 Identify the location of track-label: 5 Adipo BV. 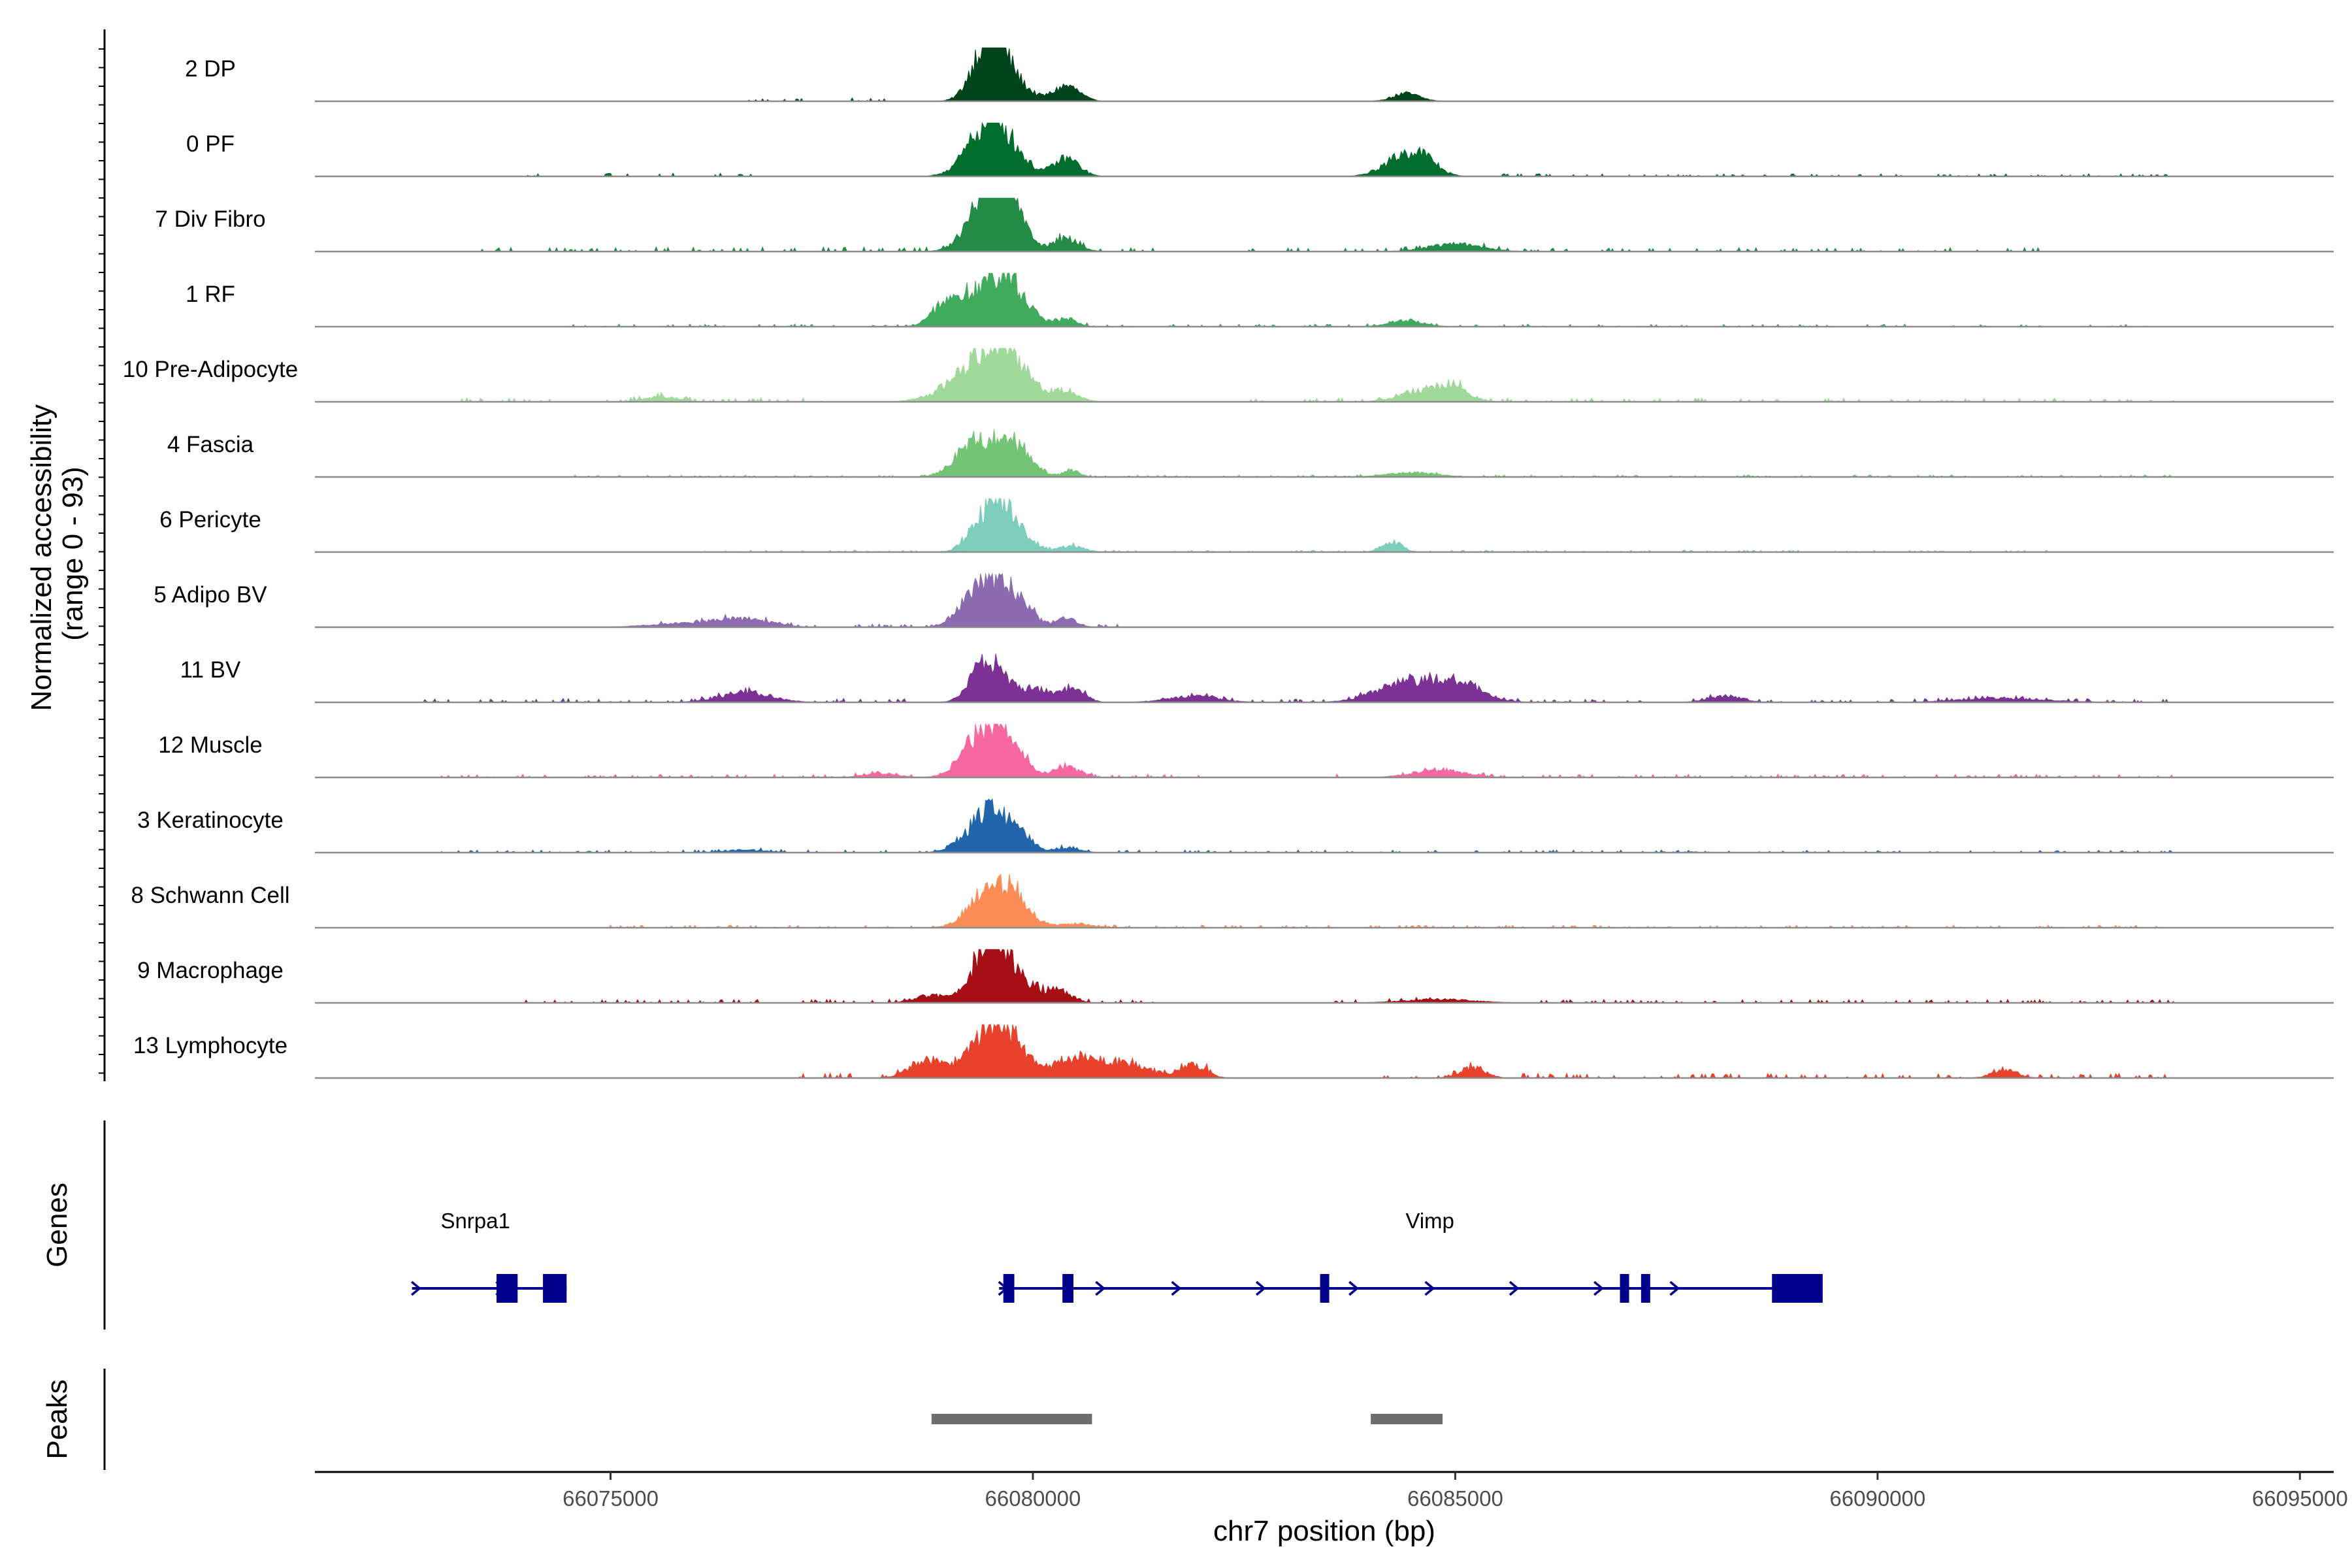
(210, 595).